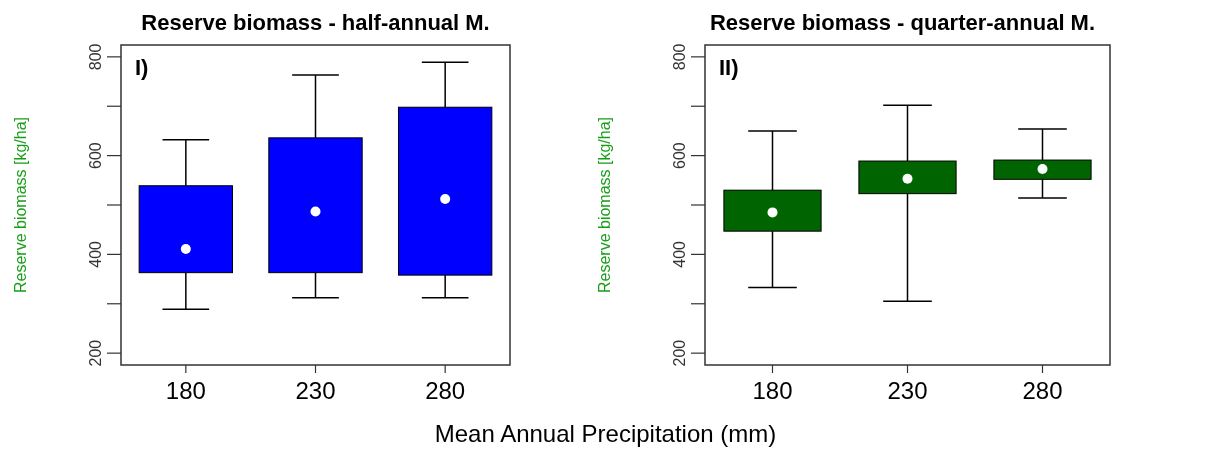 The height and width of the screenshot is (450, 1211). Describe the element at coordinates (902, 22) in the screenshot. I see `chart-title: Reserve biomass - quarter-annual M.` at that location.